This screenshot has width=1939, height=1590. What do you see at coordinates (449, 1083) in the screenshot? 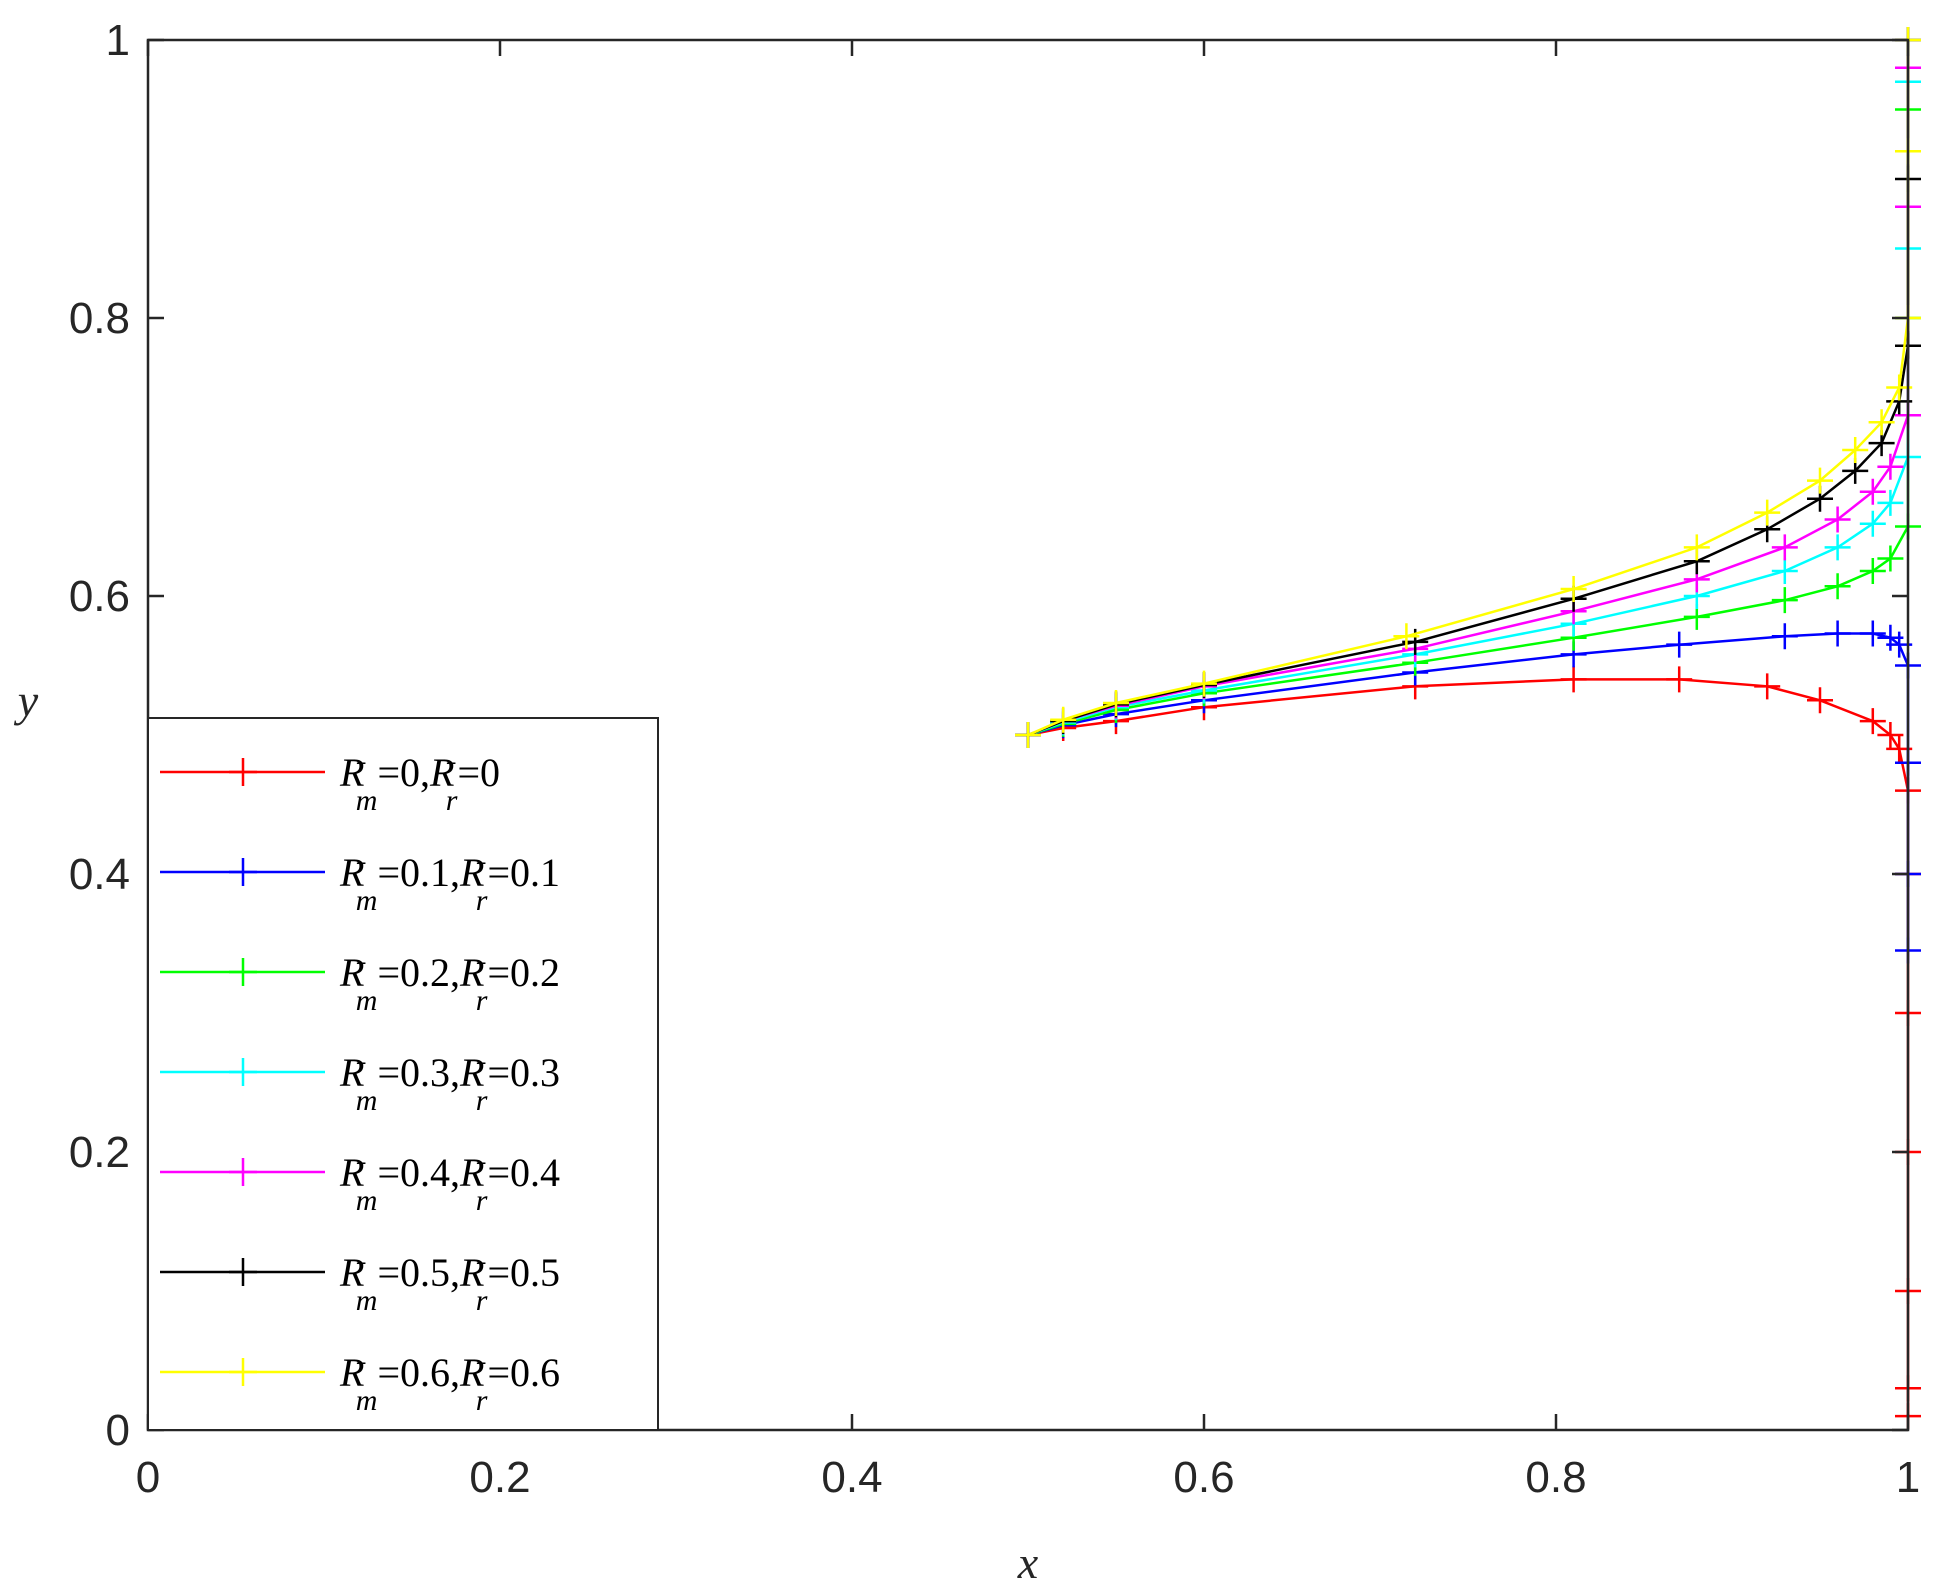
I see `legend-label: Rˉ m=0.3,Rˉ r=0.3` at bounding box center [449, 1083].